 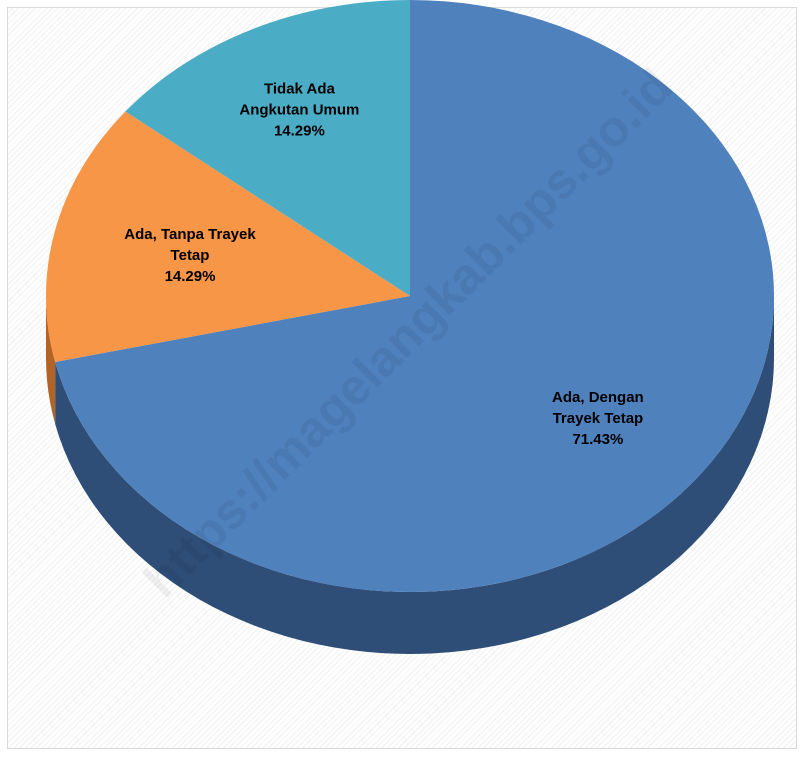 What do you see at coordinates (598, 397) in the screenshot?
I see `slice-category-label: Ada, Dengan` at bounding box center [598, 397].